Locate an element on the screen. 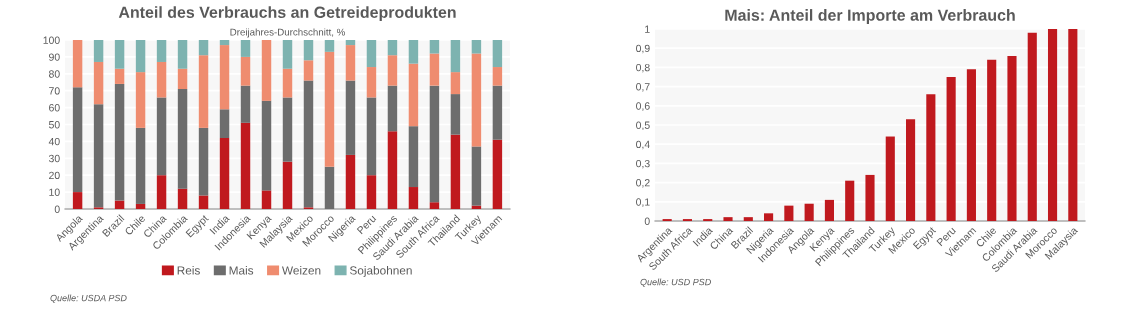 This screenshot has width=1147, height=309. y-tick-label: 1 is located at coordinates (647, 29).